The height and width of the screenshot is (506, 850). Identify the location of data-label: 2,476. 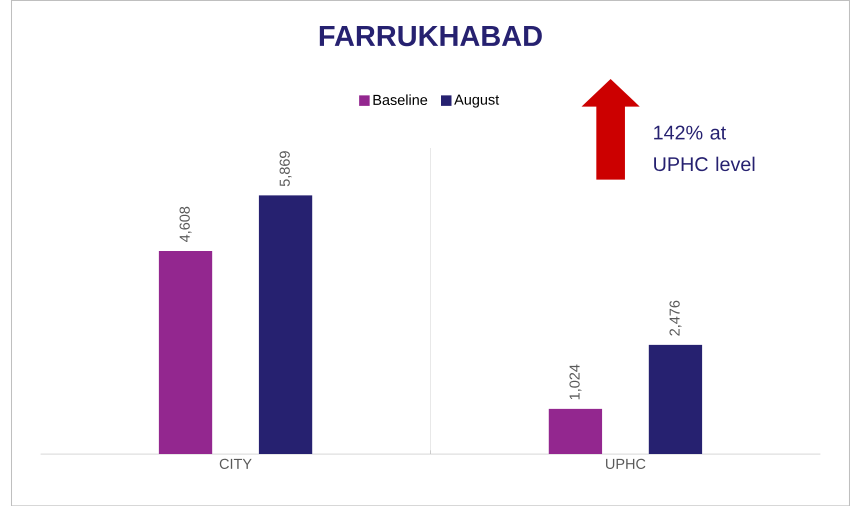
(675, 318).